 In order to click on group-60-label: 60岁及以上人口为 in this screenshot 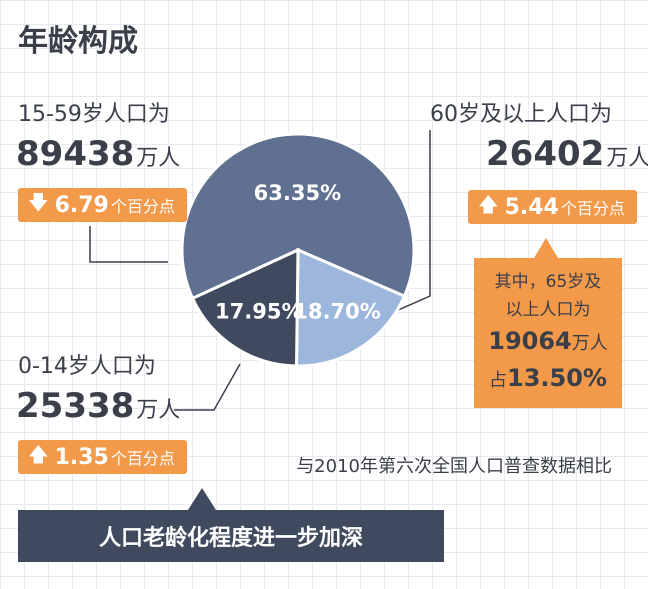, I will do `click(521, 114)`.